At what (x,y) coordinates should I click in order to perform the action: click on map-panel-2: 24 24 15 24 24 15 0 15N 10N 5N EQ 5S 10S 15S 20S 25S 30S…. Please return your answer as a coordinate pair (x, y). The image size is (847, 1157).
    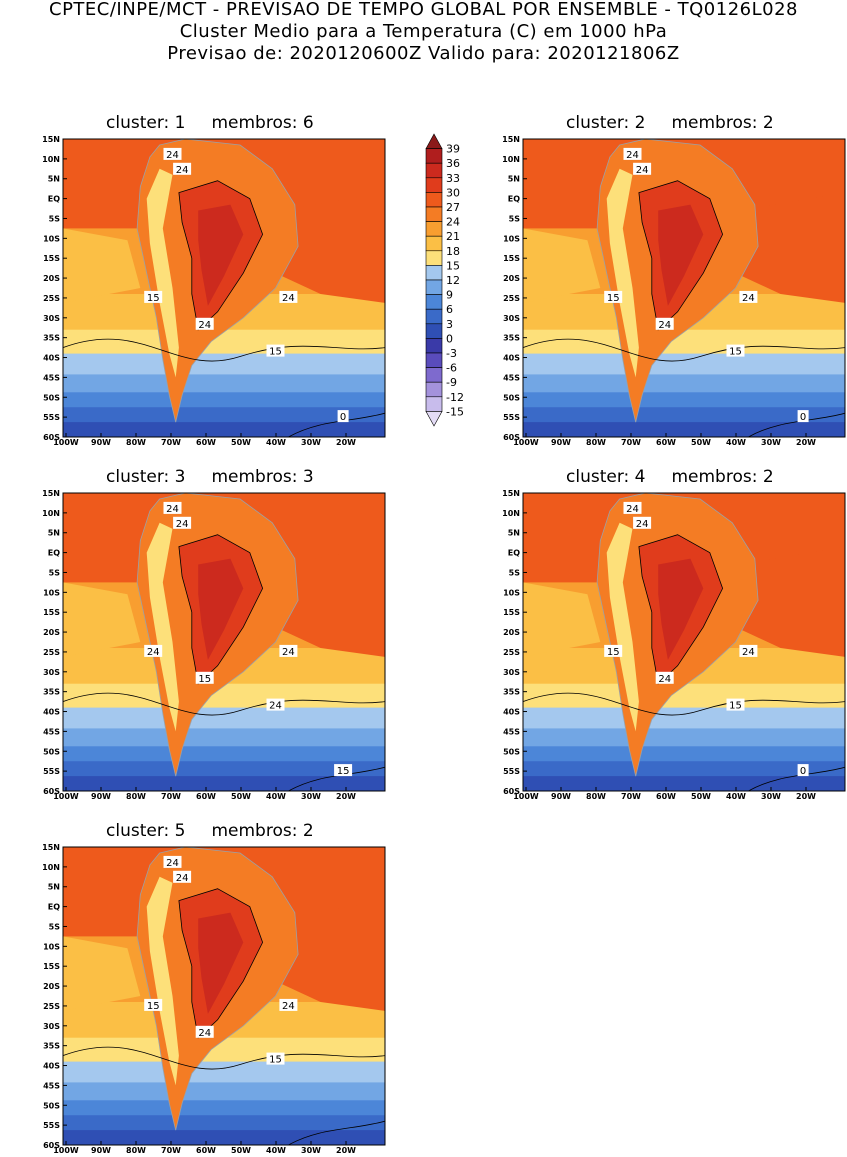
    Looking at the image, I should click on (674, 291).